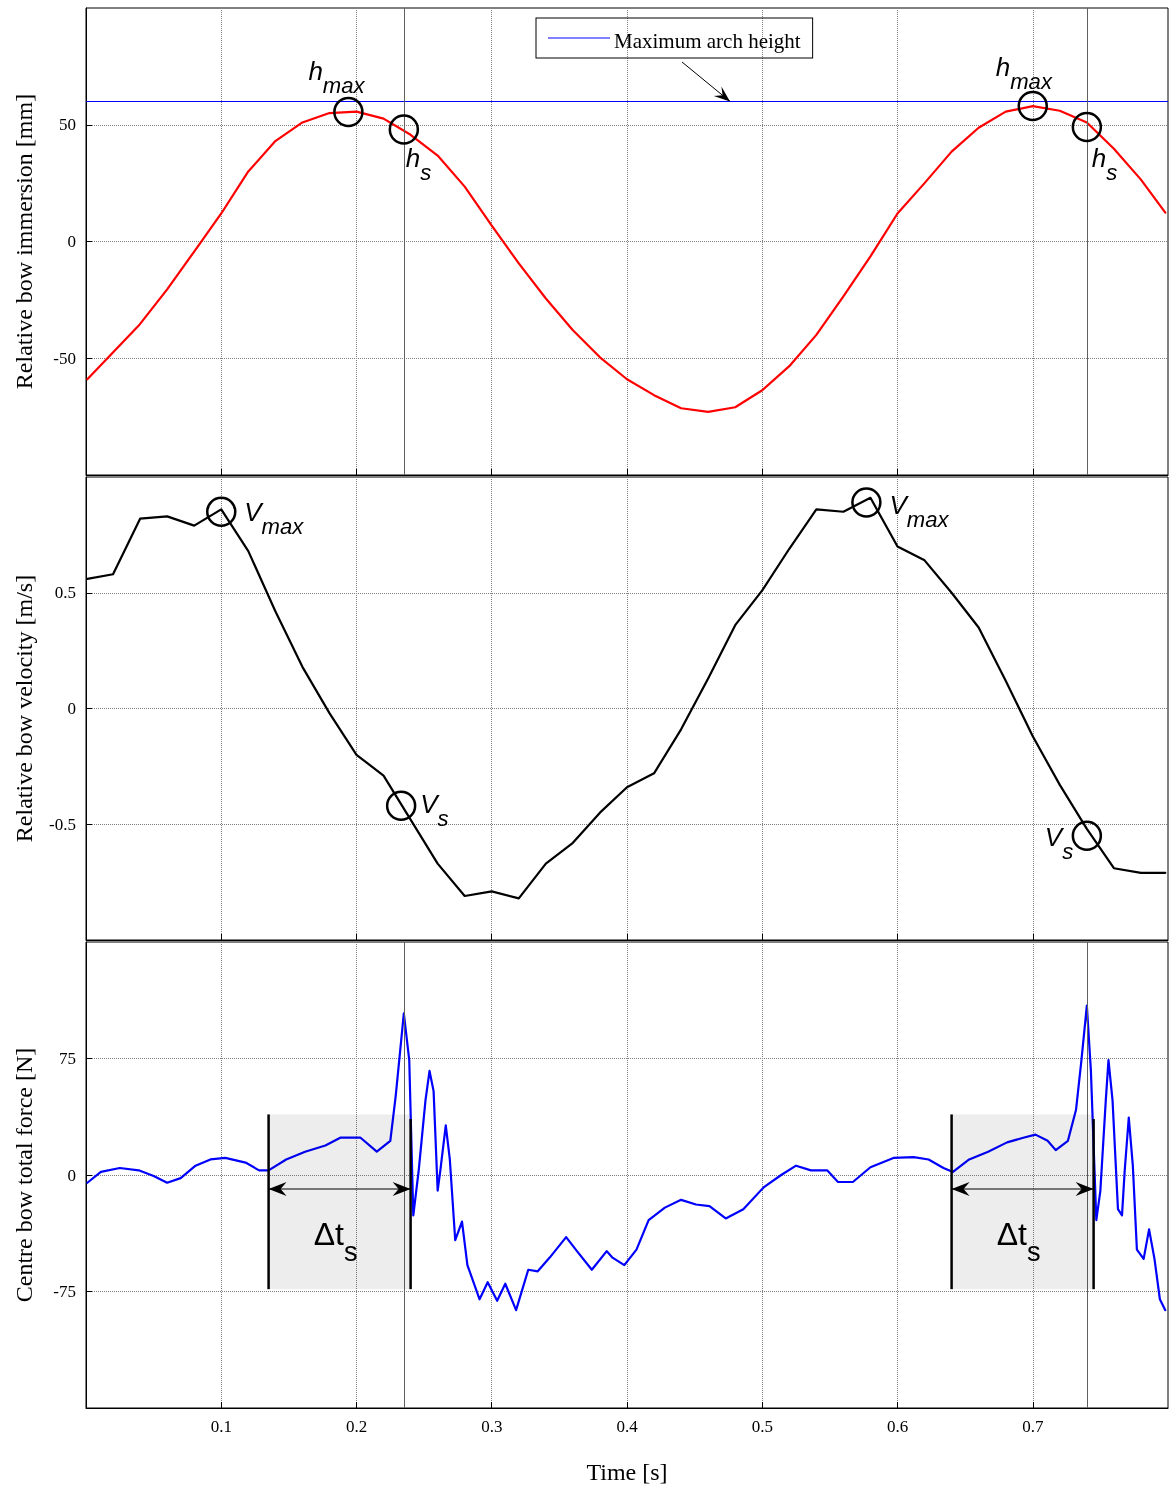 This screenshot has width=1170, height=1490. I want to click on y-axis-title: Centre bow total force [N], so click(24, 1175).